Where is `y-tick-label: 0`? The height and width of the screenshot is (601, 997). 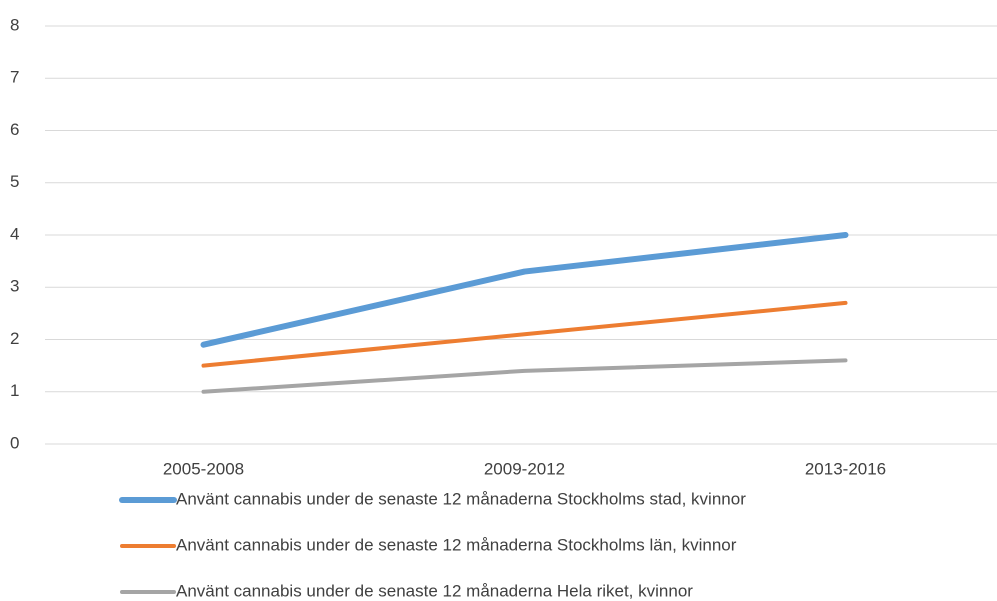 y-tick-label: 0 is located at coordinates (14, 442).